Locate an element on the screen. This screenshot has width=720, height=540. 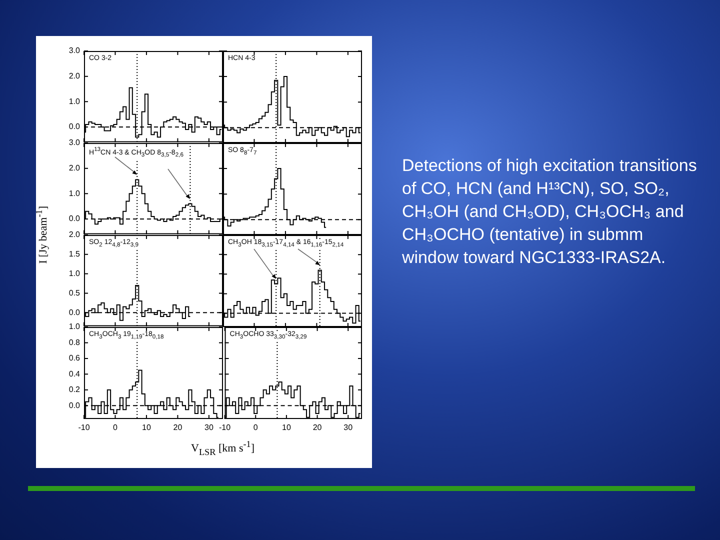
y-tick-label: 0.6 is located at coordinates (74, 358).